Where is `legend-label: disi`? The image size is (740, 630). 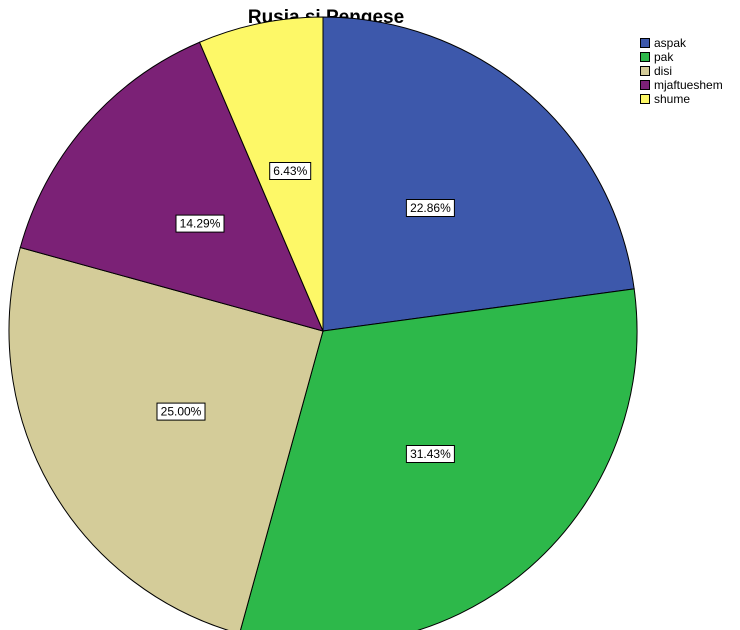 legend-label: disi is located at coordinates (663, 71).